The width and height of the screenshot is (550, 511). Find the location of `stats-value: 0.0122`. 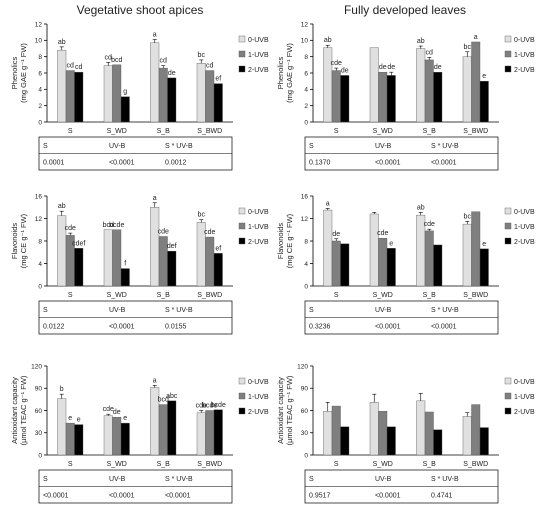

stats-value: 0.0122 is located at coordinates (54, 327).